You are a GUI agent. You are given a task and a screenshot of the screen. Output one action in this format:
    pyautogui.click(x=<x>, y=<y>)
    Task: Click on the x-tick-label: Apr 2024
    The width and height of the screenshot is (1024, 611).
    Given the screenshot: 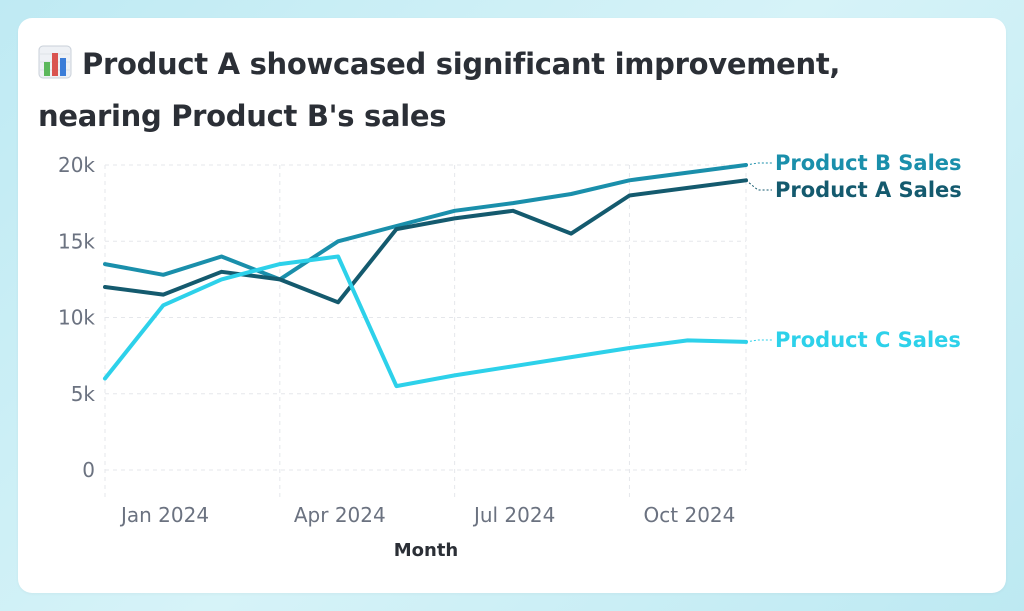 What is the action you would take?
    pyautogui.click(x=340, y=515)
    